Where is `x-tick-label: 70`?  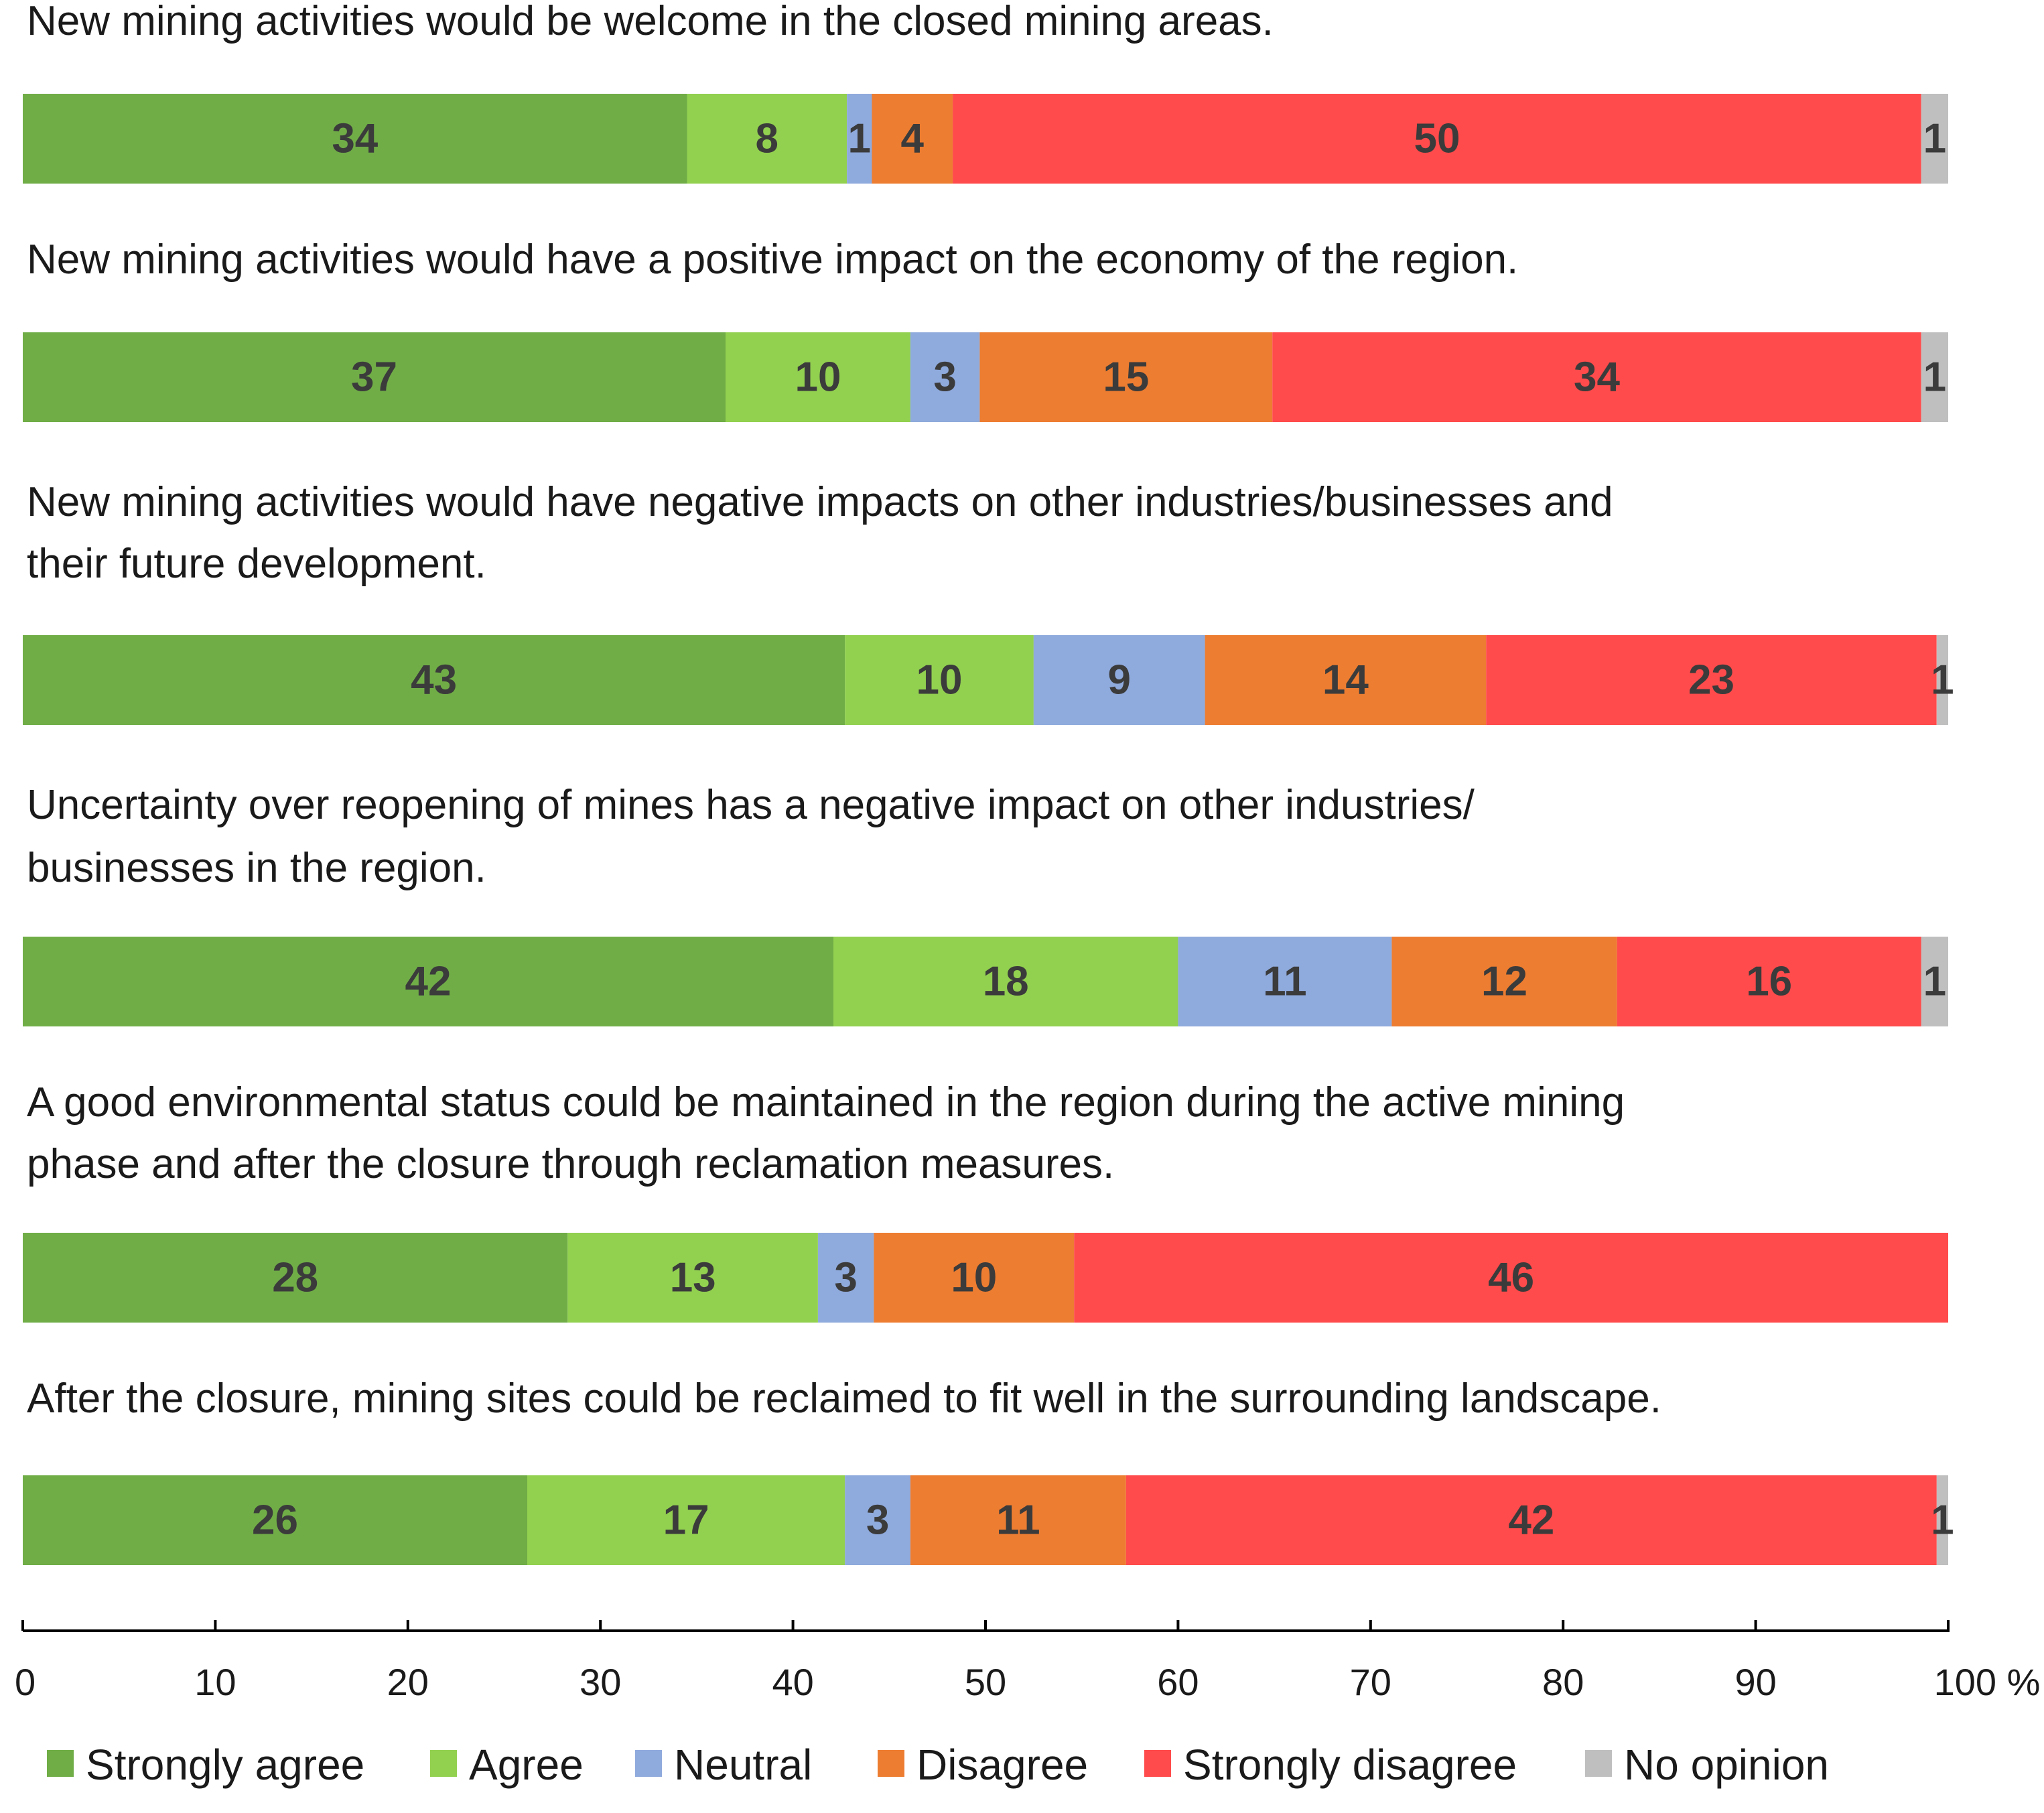 x-tick-label: 70 is located at coordinates (1370, 1682).